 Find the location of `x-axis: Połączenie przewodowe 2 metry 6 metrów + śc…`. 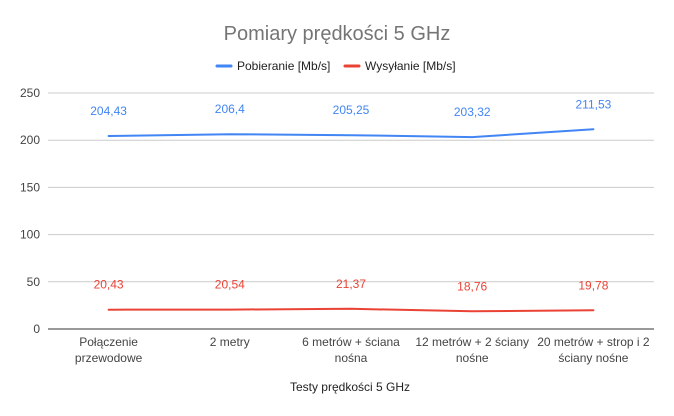

x-axis: Połączenie przewodowe 2 metry 6 metrów + śc… is located at coordinates (362, 350).